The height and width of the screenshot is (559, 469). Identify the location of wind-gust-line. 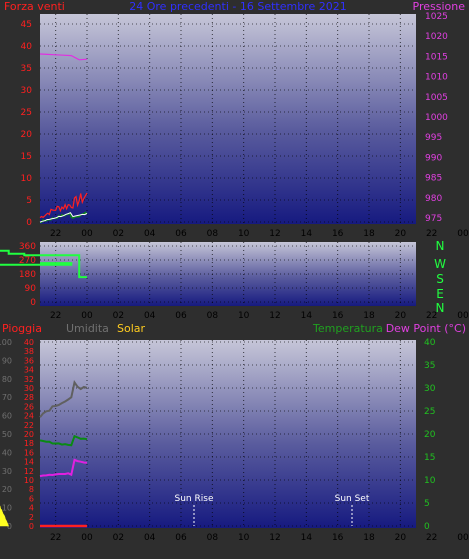
(63, 205).